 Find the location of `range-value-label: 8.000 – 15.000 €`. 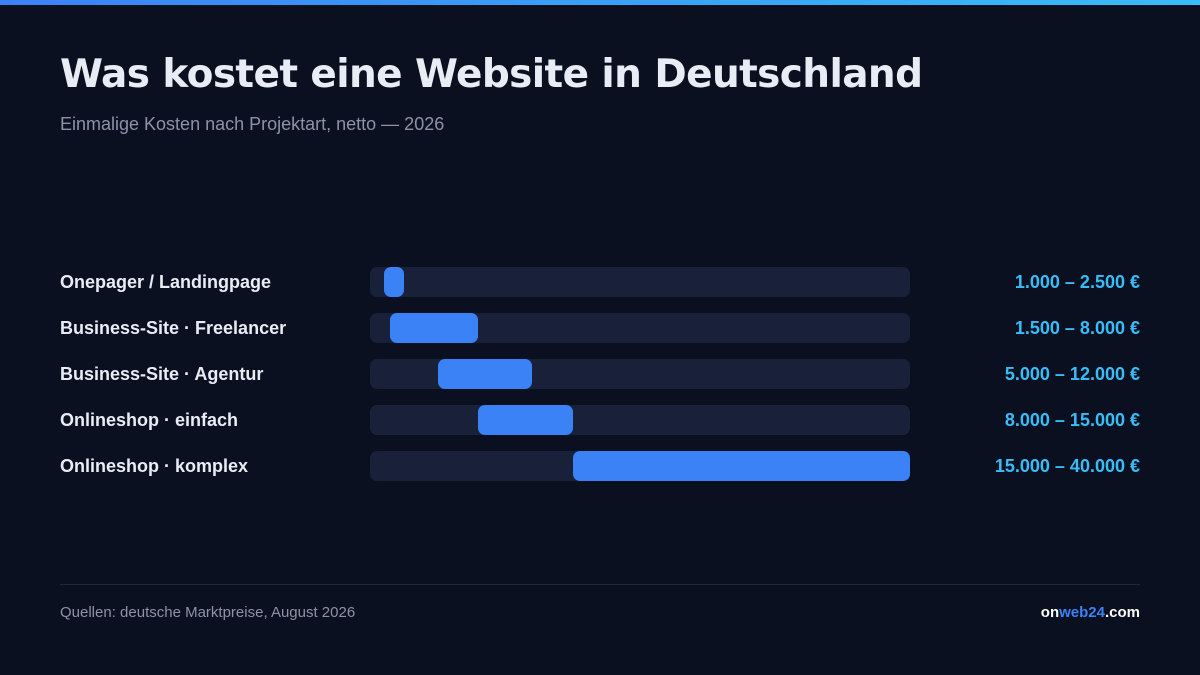

range-value-label: 8.000 – 15.000 € is located at coordinates (1072, 420).